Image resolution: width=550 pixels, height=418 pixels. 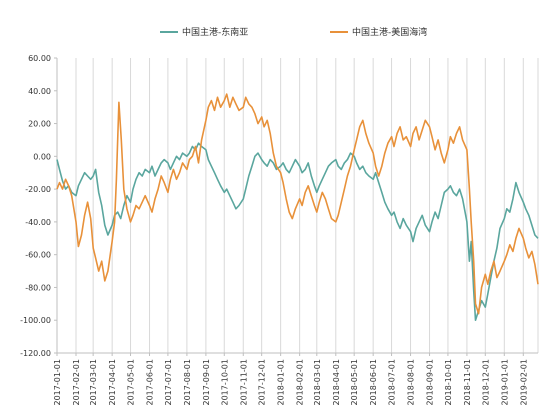 I want to click on y-tick-label: -100.00, so click(x=35, y=320).